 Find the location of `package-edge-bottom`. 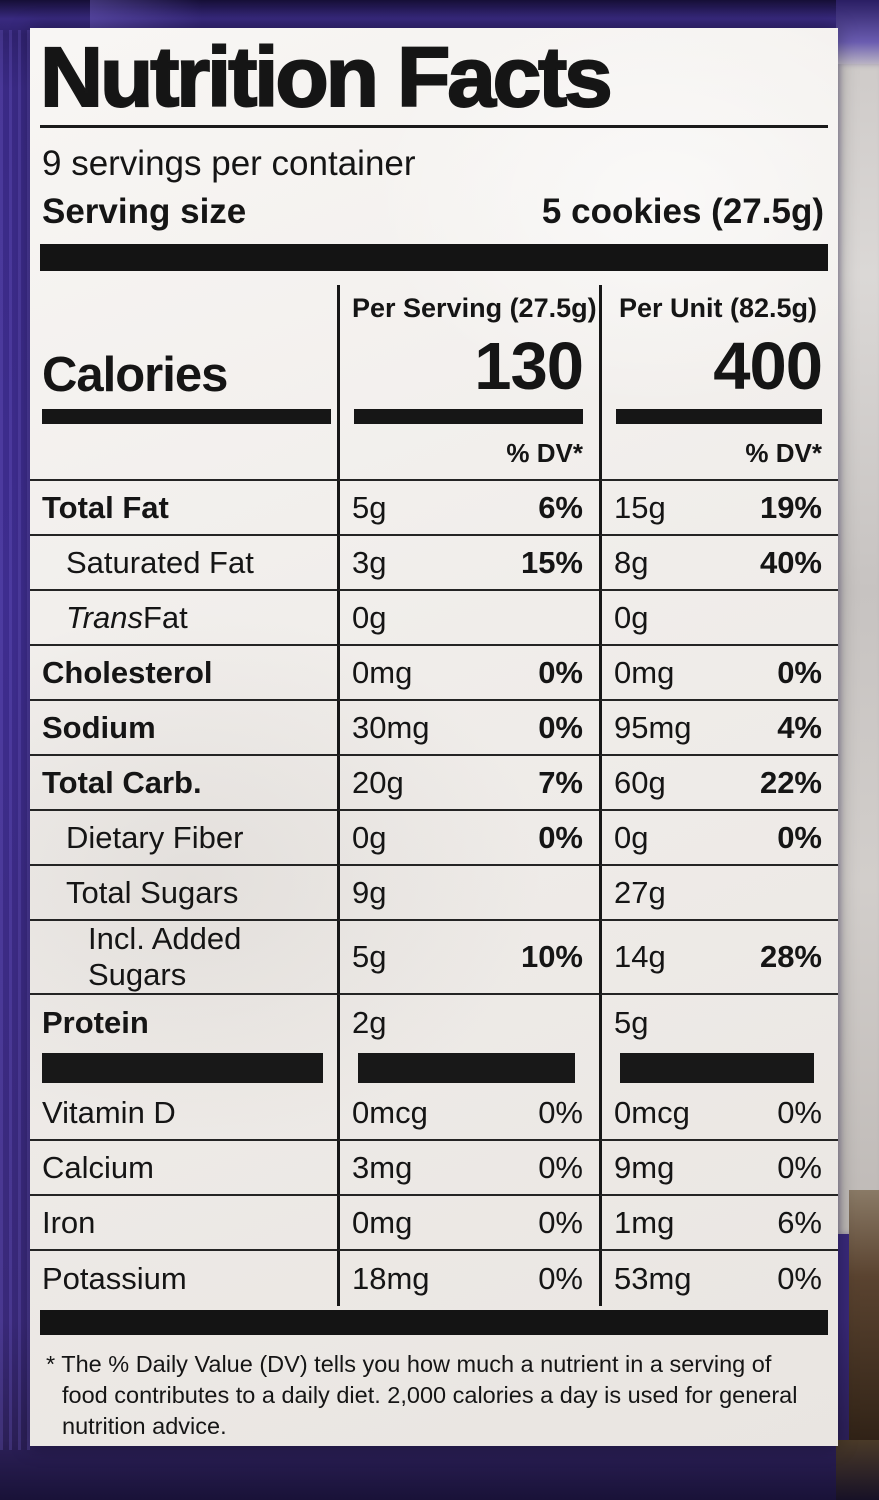

package-edge-bottom is located at coordinates (857, 1470).